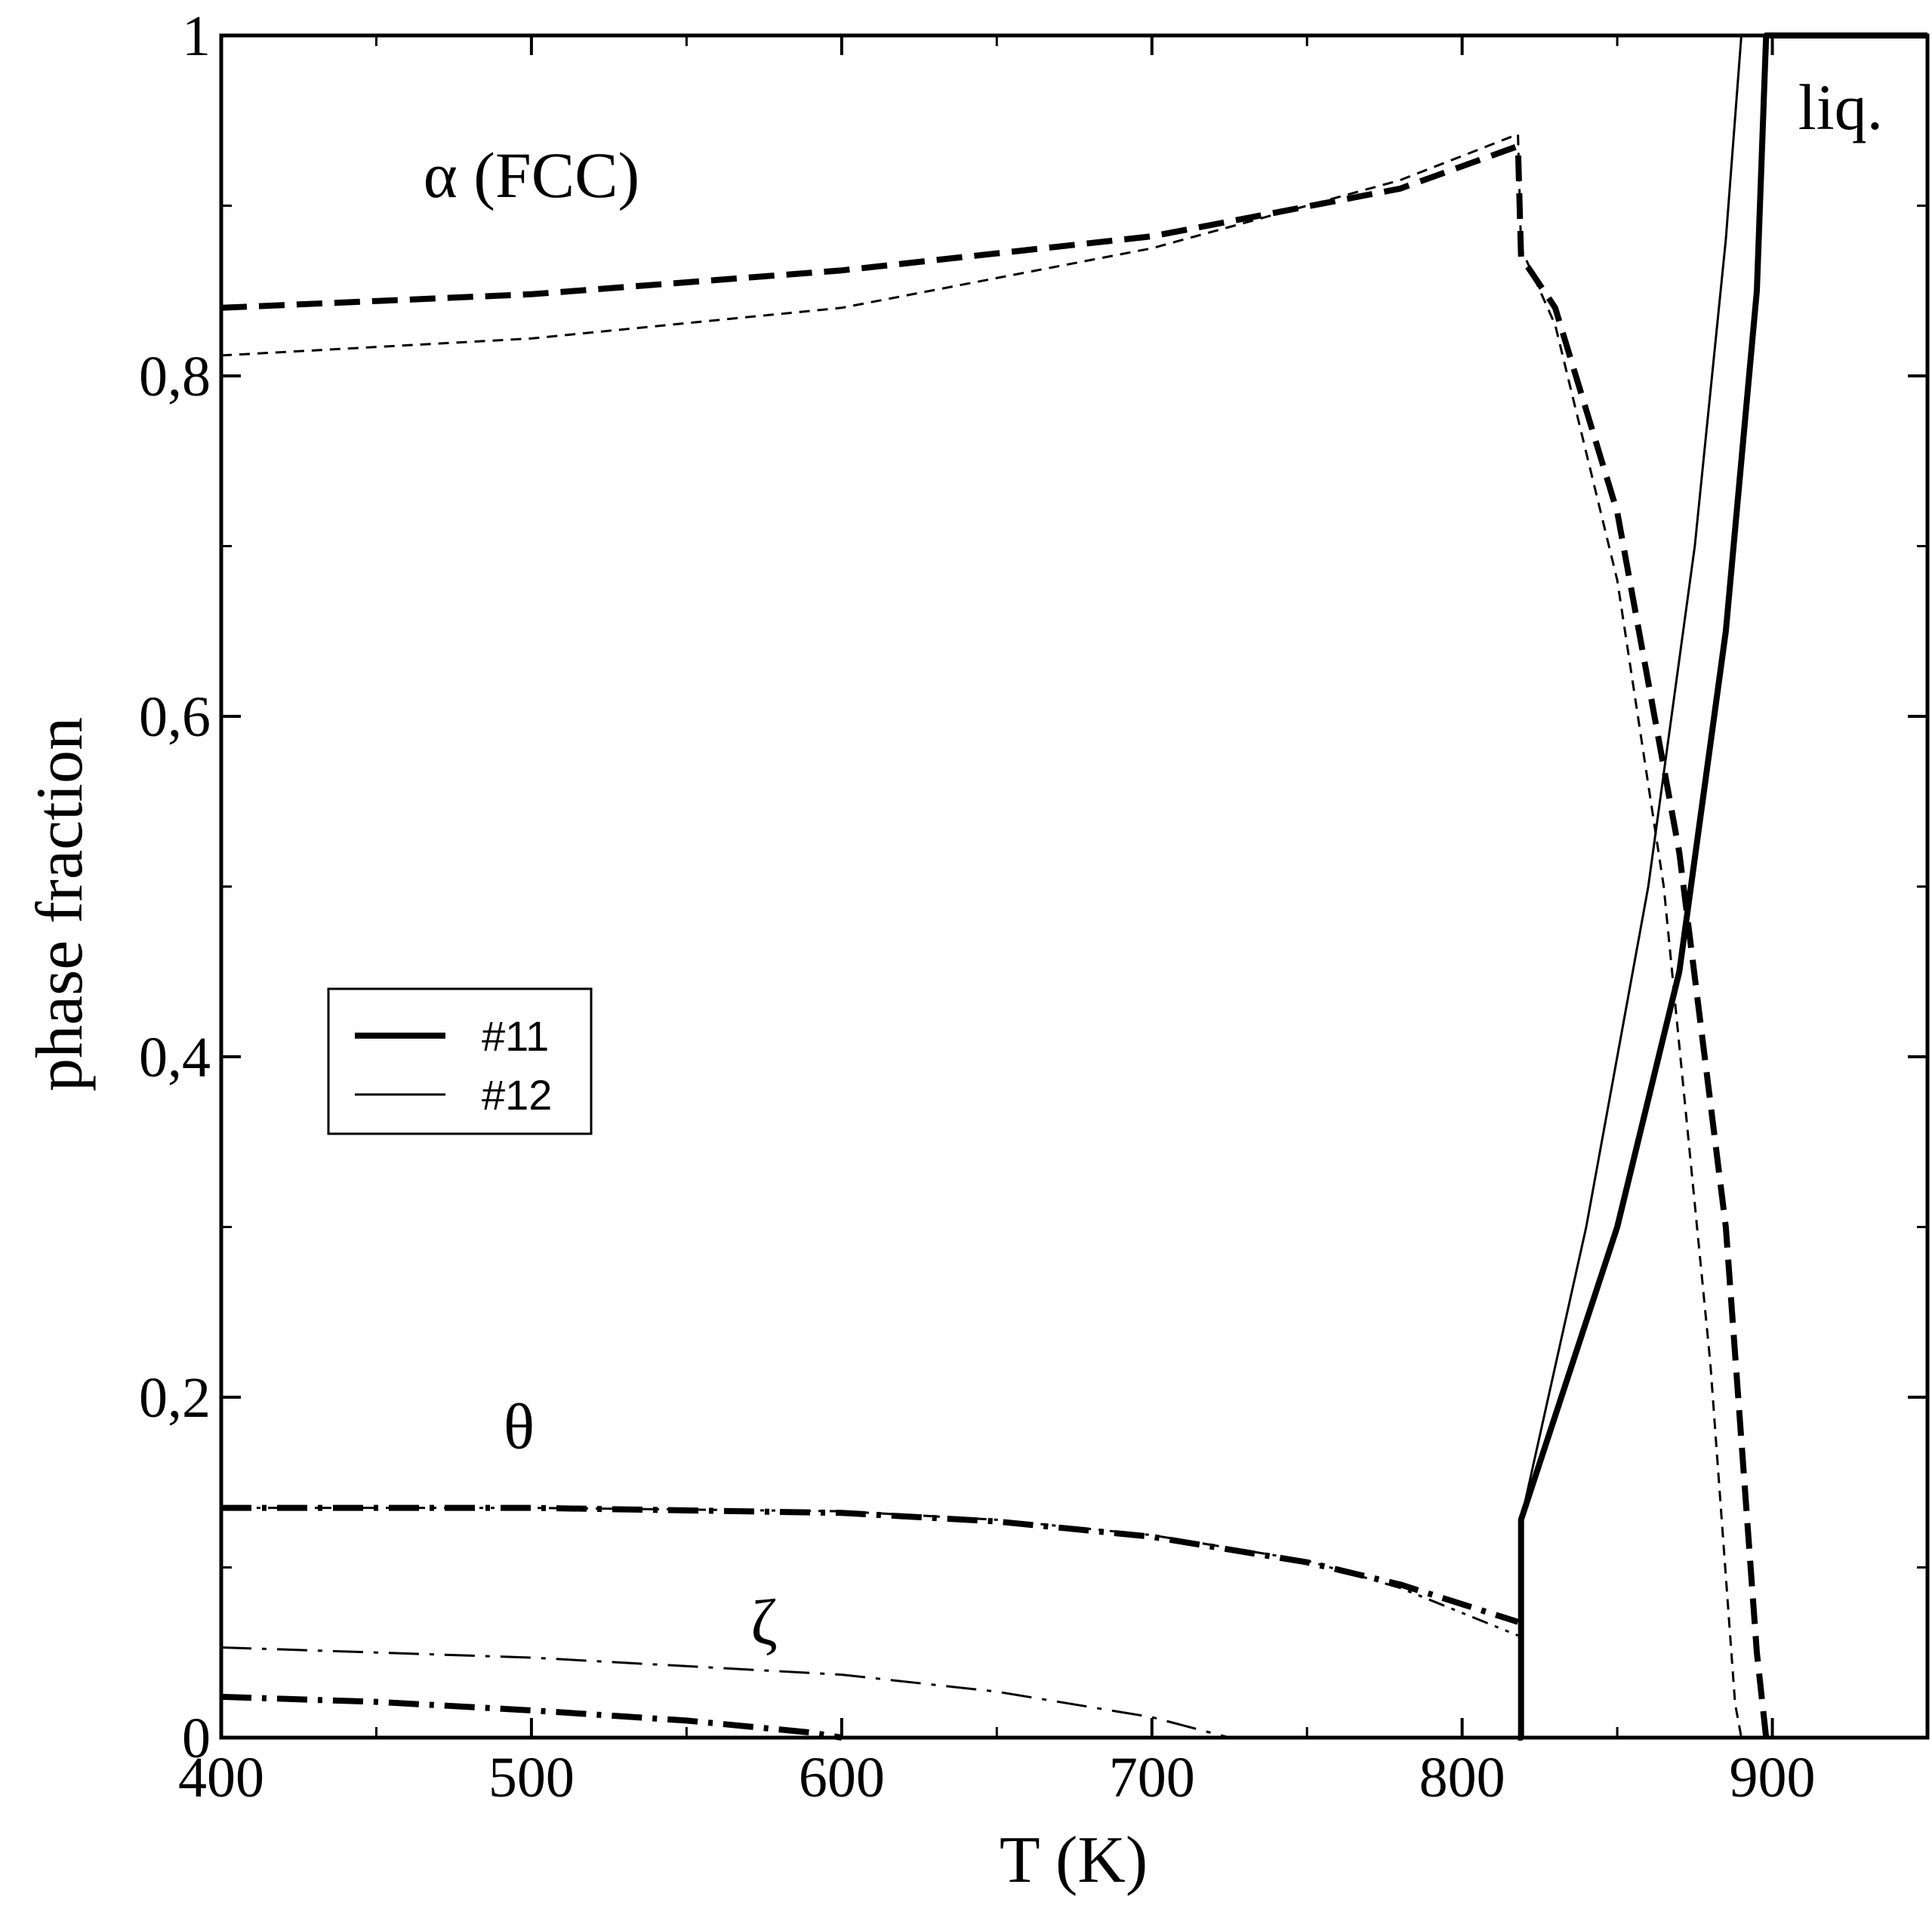 The height and width of the screenshot is (1912, 1932). Describe the element at coordinates (197, 37) in the screenshot. I see `y-tick-label: 1` at that location.